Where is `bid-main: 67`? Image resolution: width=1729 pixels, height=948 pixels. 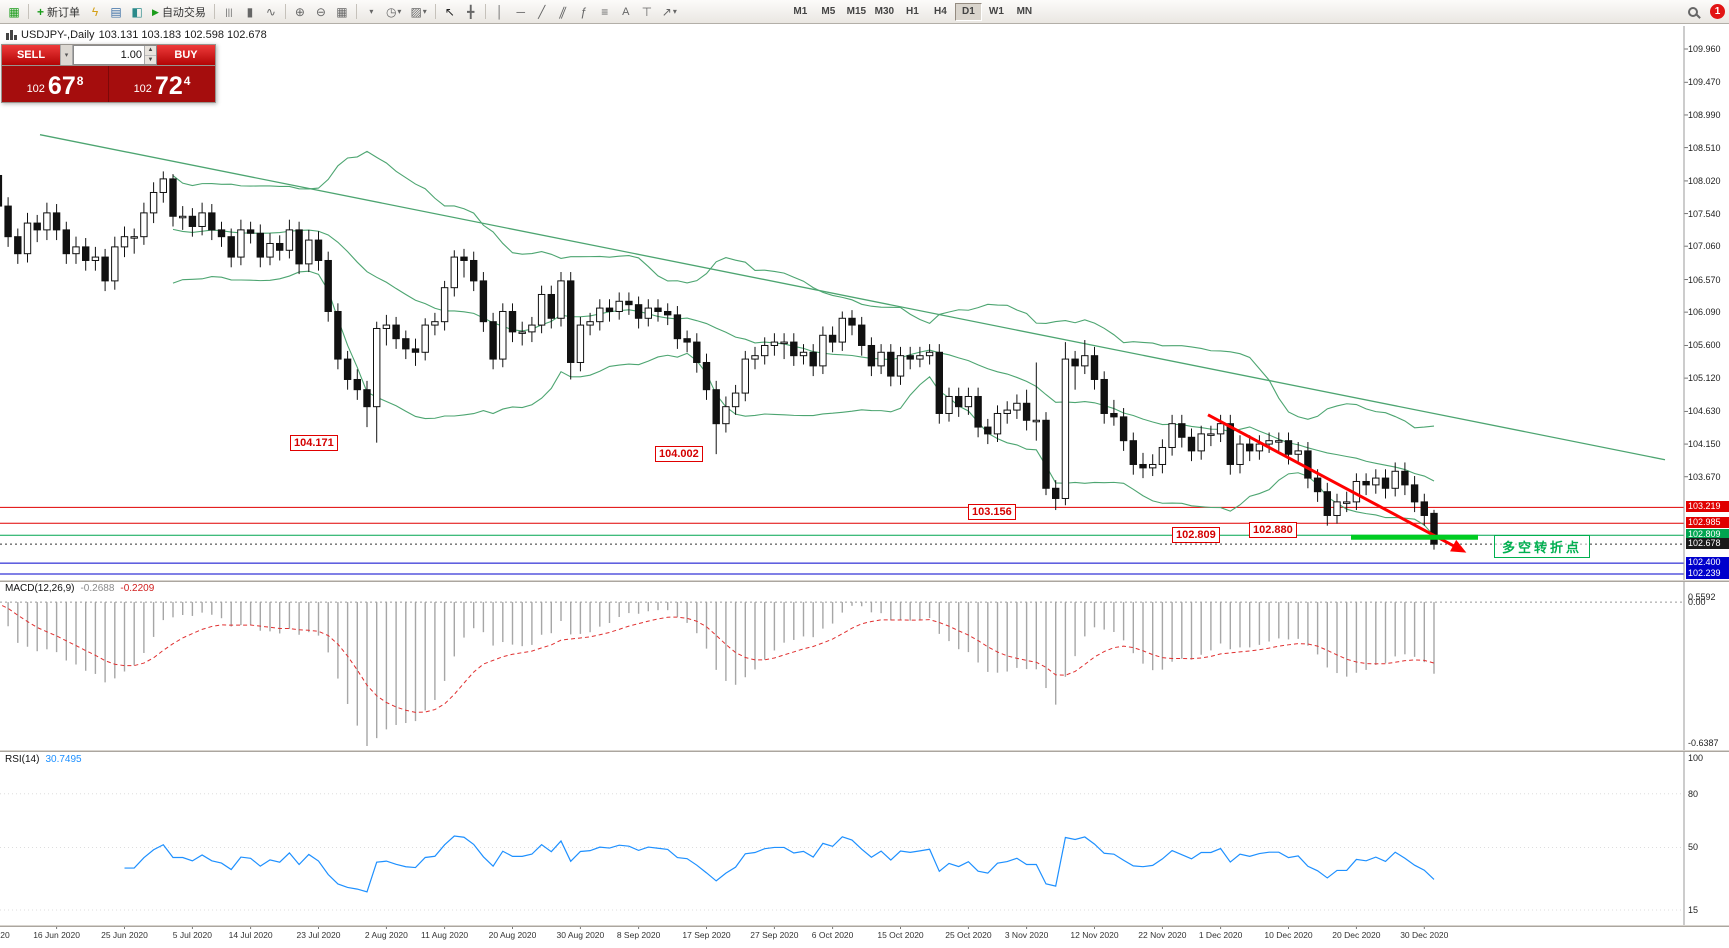
bid-main: 67 is located at coordinates (61, 86).